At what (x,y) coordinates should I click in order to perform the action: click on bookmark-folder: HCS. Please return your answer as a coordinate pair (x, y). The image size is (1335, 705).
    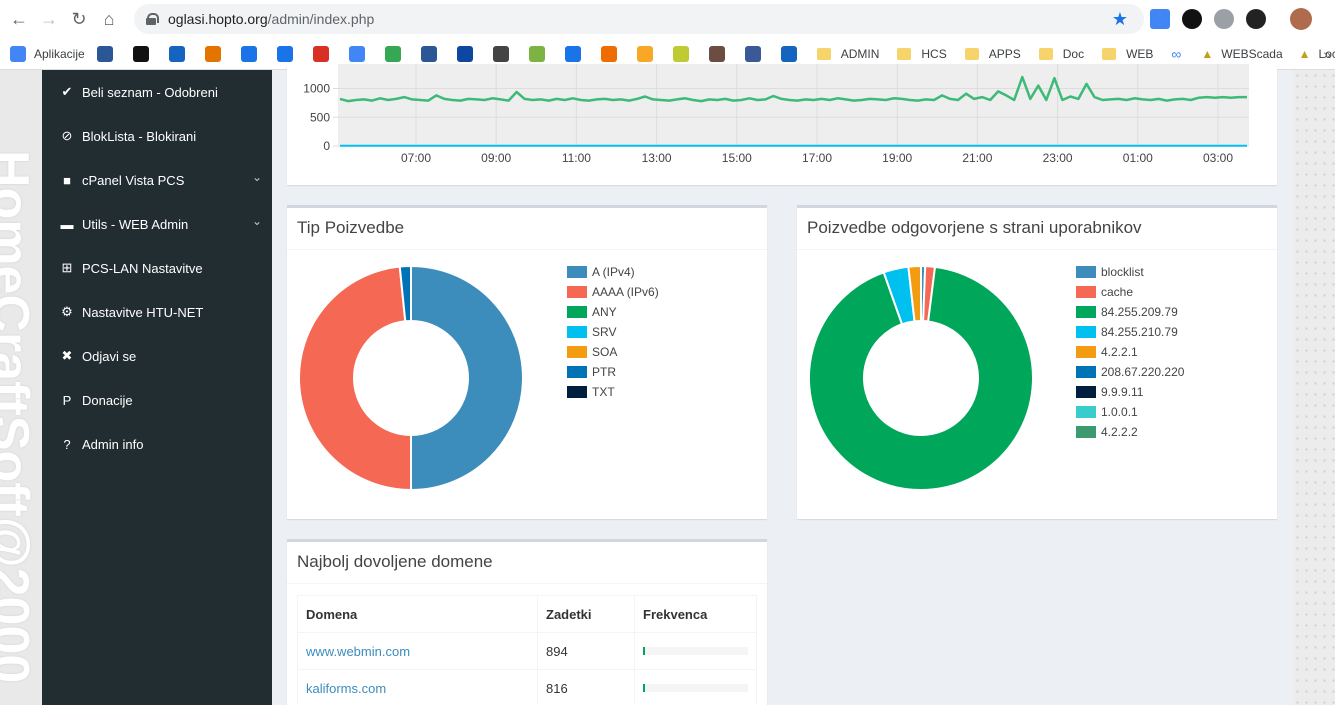
    Looking at the image, I should click on (922, 54).